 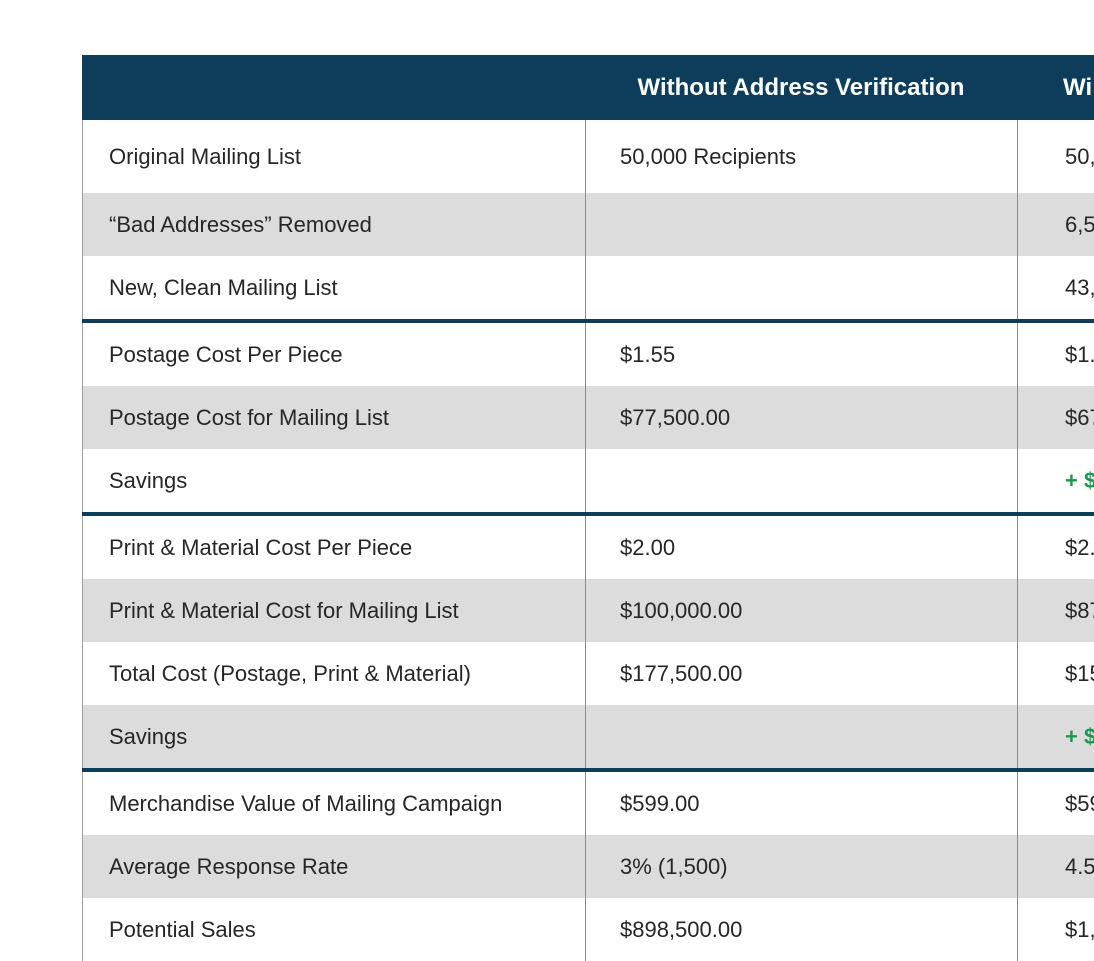 I want to click on table-row: Postage Cost Per Piece $1.55 $1., so click(x=588, y=354).